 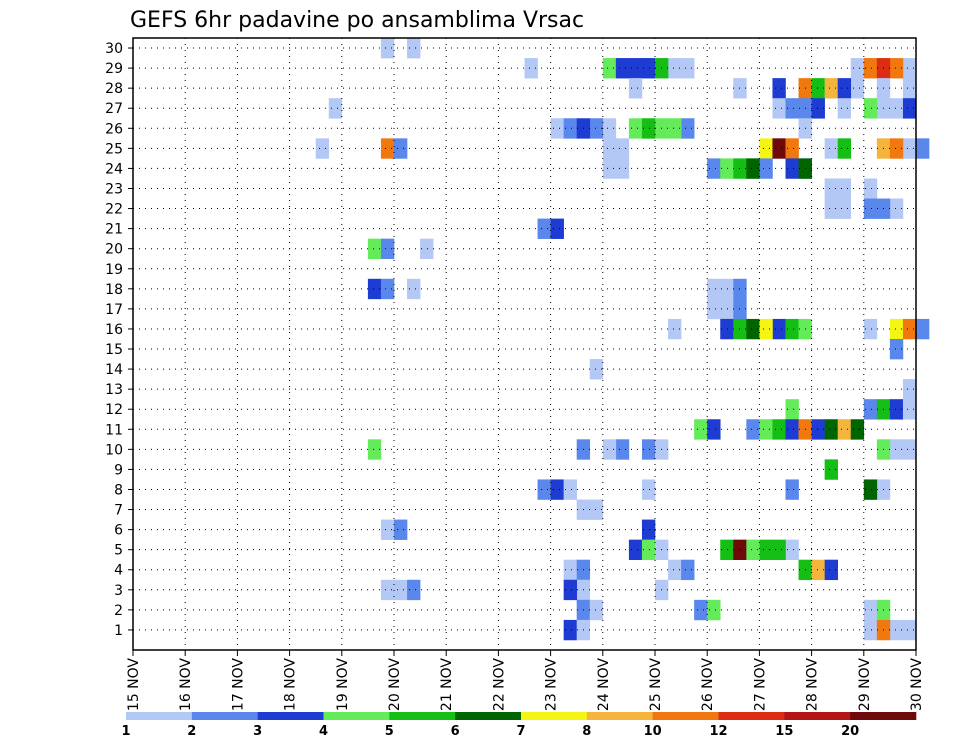 What do you see at coordinates (118, 511) in the screenshot?
I see `y-tick-label: 7` at bounding box center [118, 511].